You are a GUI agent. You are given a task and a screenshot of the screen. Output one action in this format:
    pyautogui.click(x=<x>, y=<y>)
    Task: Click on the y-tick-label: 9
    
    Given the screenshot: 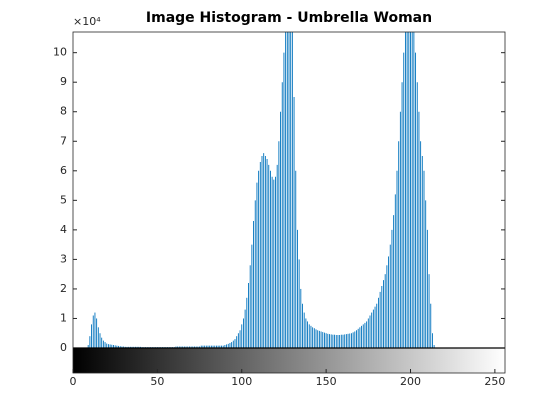 What is the action you would take?
    pyautogui.click(x=63, y=81)
    